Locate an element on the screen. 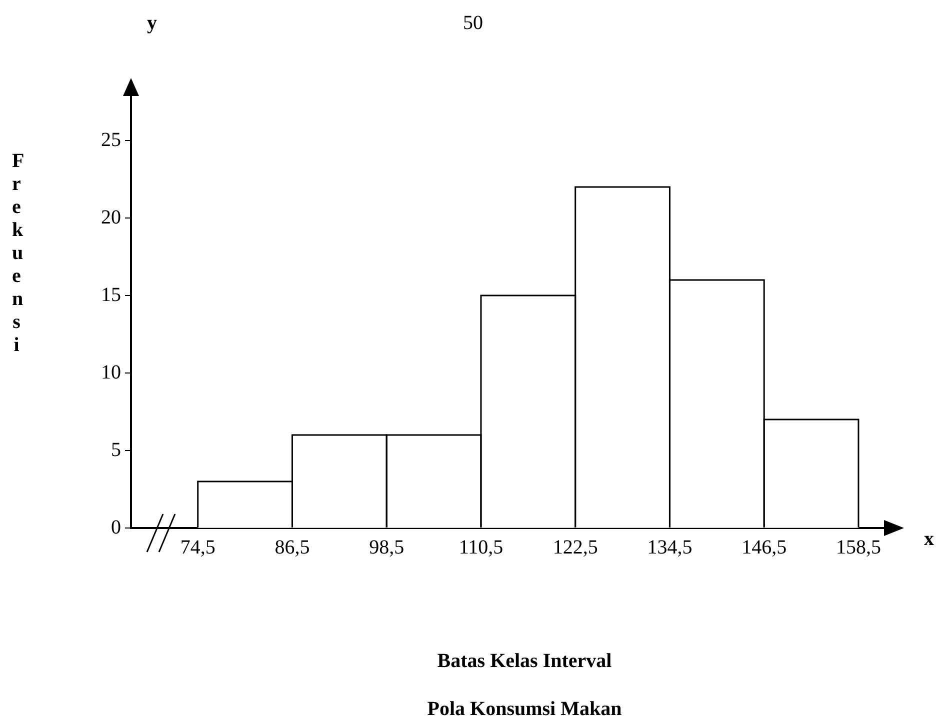  y-tick-label: 10 is located at coordinates (111, 372).